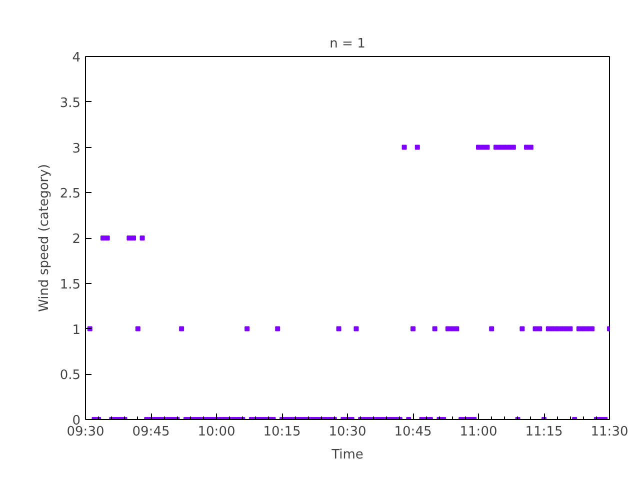 The height and width of the screenshot is (480, 640). I want to click on x-tick-label: 09:45, so click(151, 432).